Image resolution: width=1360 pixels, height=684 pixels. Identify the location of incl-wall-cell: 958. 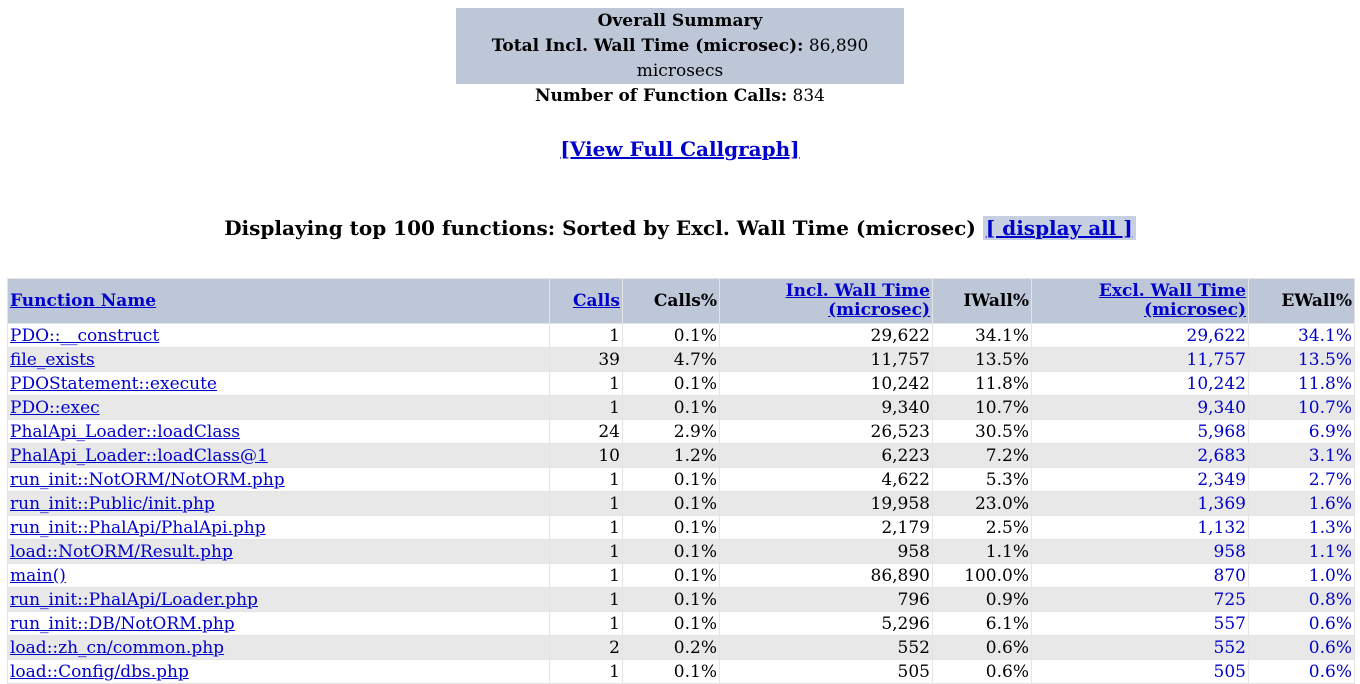
(826, 551).